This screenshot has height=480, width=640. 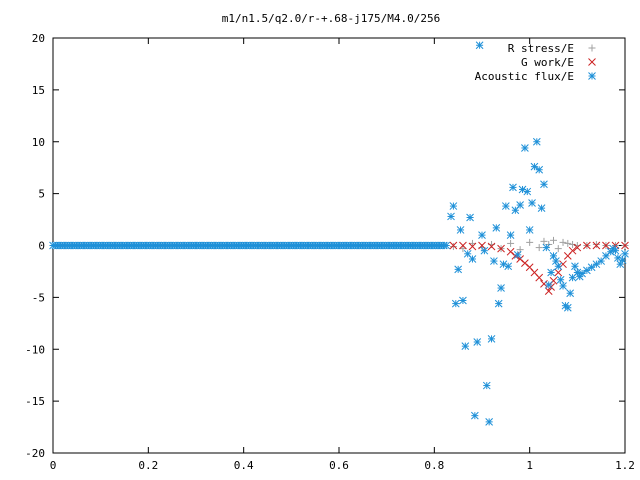 I want to click on y-tick-label: 15, so click(x=38, y=90).